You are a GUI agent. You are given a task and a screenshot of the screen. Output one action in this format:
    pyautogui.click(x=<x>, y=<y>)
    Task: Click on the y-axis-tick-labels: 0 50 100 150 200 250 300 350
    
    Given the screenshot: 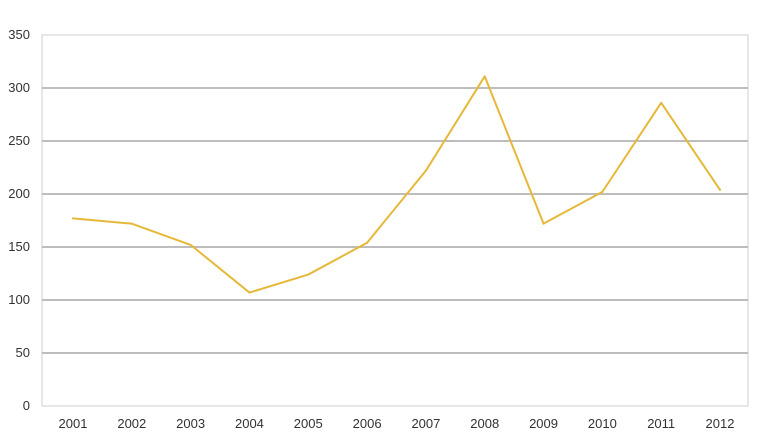 What is the action you would take?
    pyautogui.click(x=19, y=220)
    